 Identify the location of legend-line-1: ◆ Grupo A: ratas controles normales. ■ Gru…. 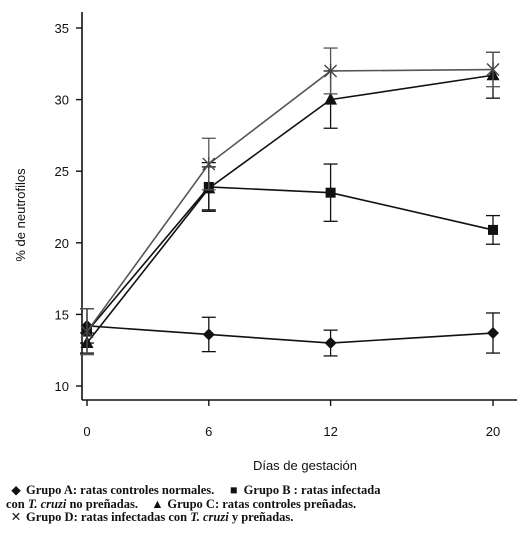
(263, 490).